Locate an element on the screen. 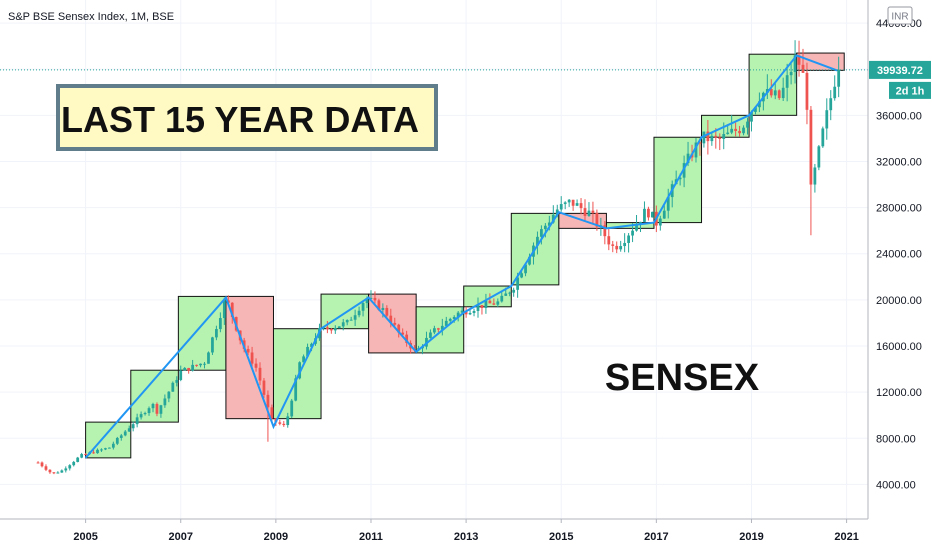 This screenshot has height=550, width=932. countdown-value: 2d 1h is located at coordinates (910, 91).